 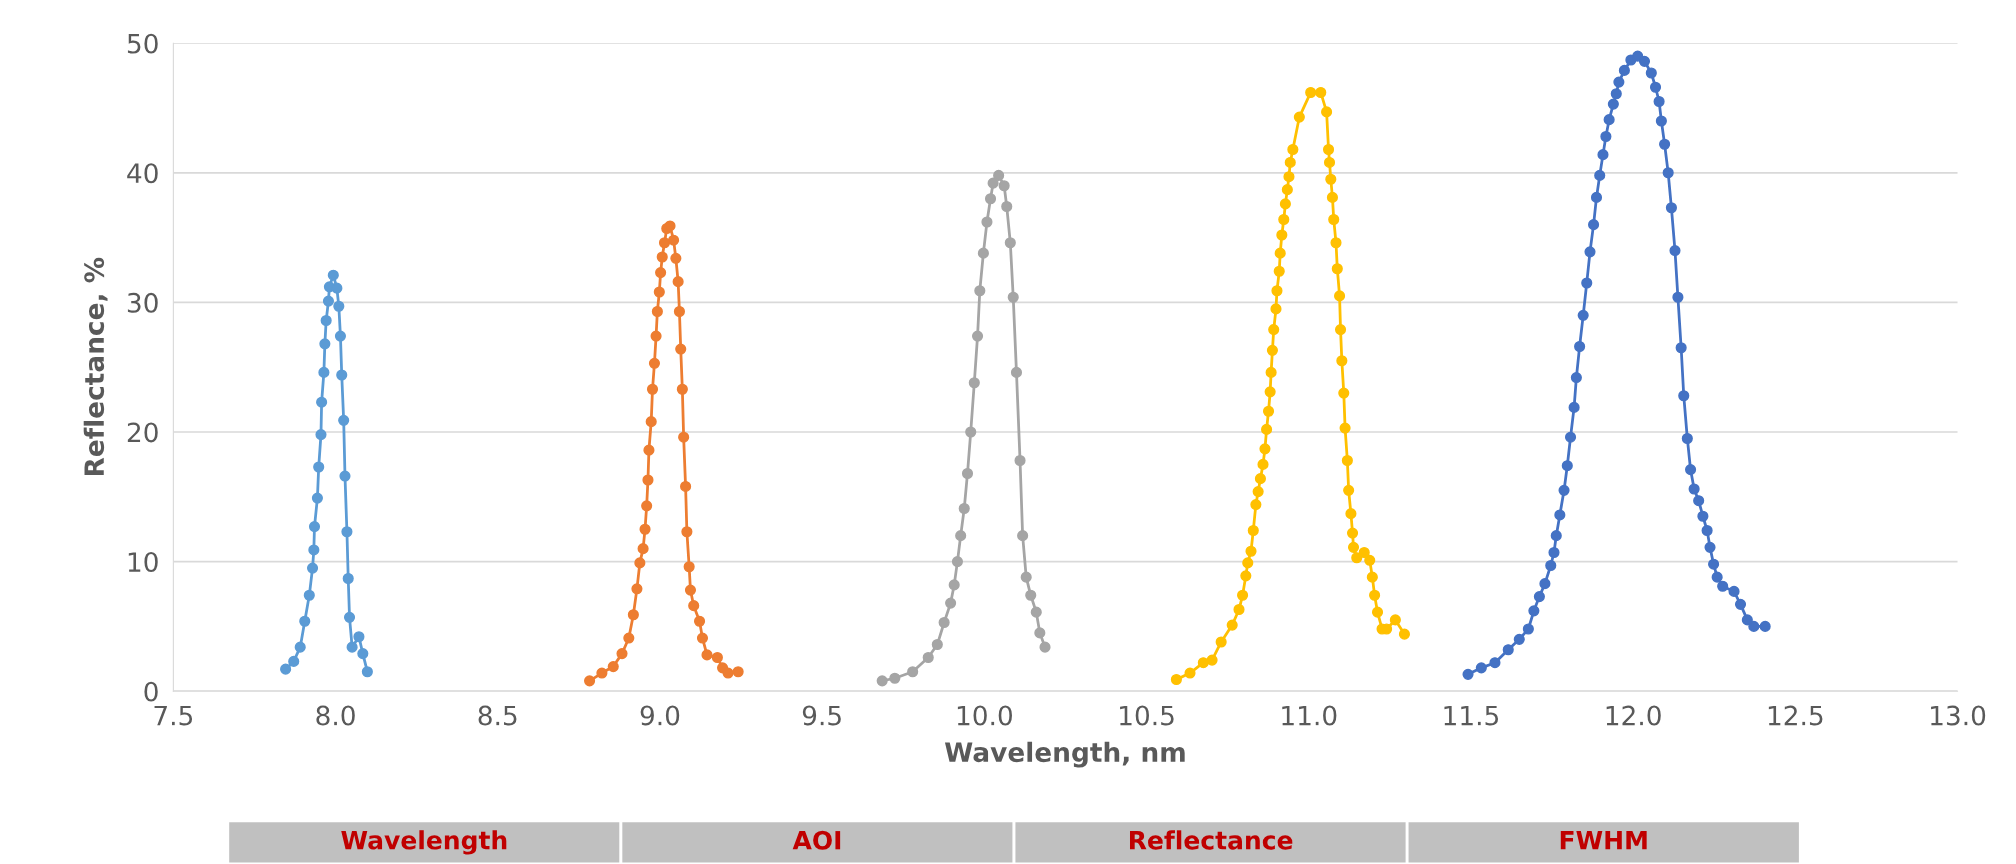 I want to click on y-tick-label: 50, so click(x=142, y=43).